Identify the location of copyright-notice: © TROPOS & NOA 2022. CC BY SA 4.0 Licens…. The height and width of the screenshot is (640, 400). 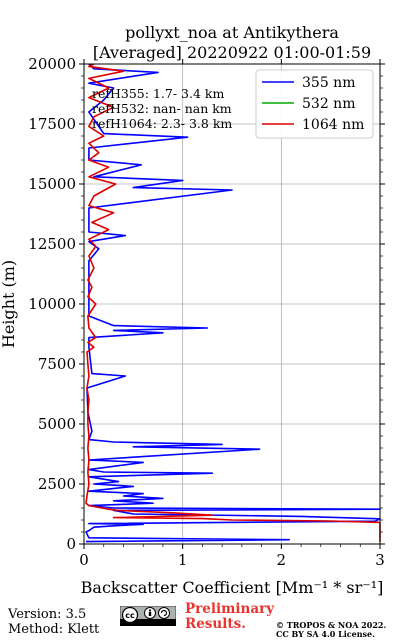
(331, 630).